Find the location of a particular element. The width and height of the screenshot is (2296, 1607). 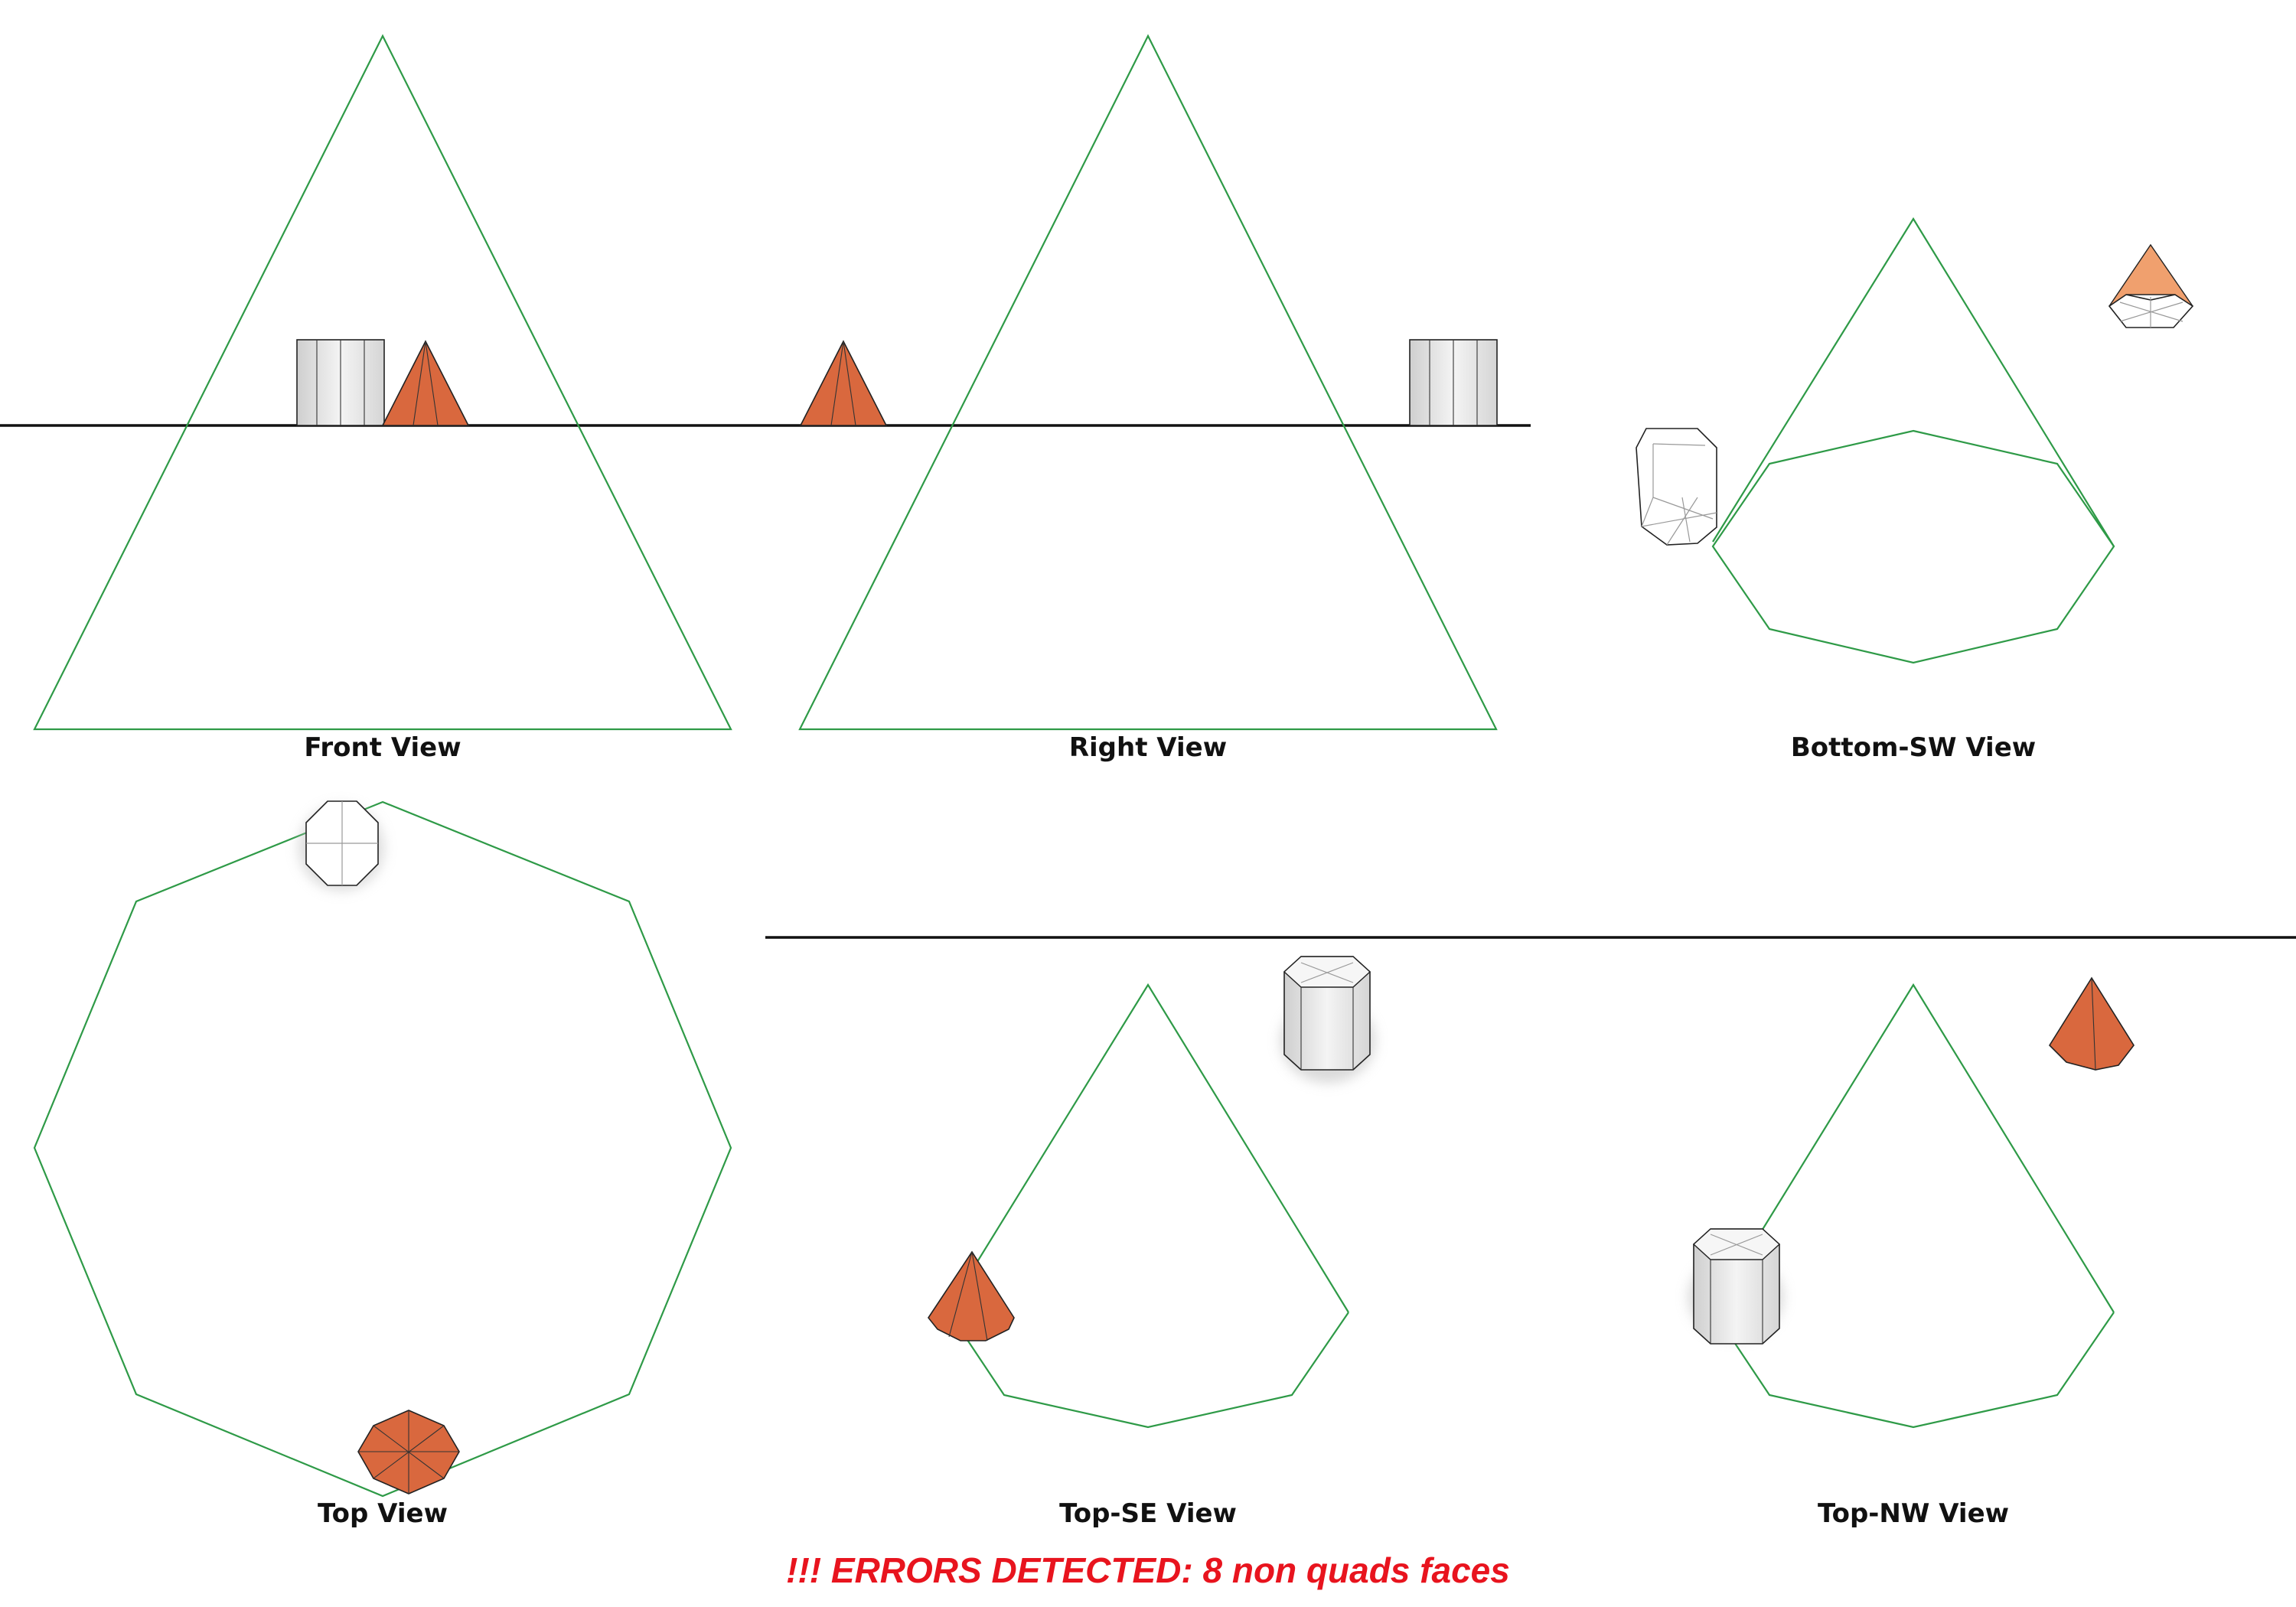

view-label-front: Front View is located at coordinates (382, 747).